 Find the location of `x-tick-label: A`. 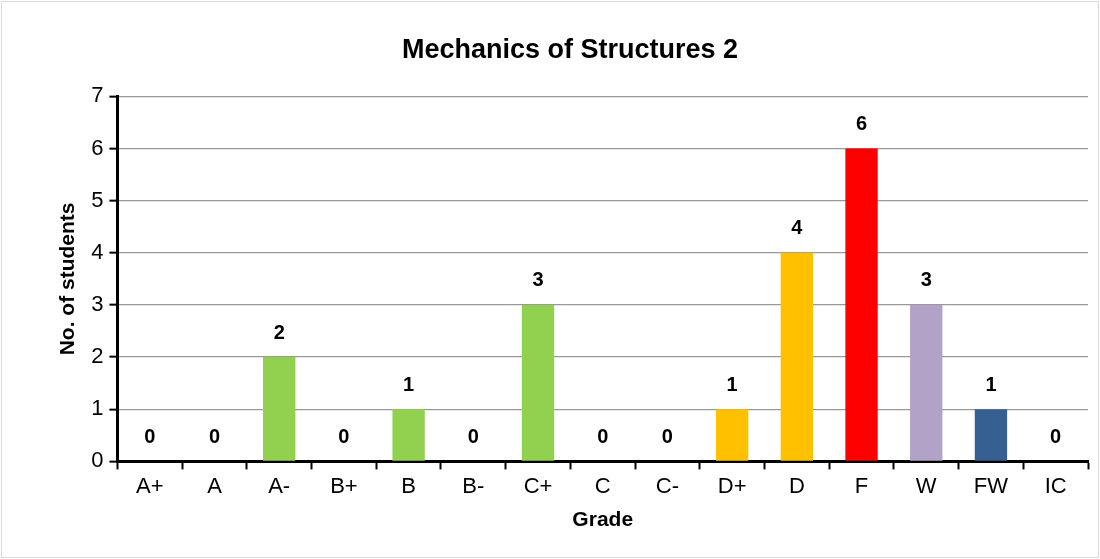

x-tick-label: A is located at coordinates (215, 485).